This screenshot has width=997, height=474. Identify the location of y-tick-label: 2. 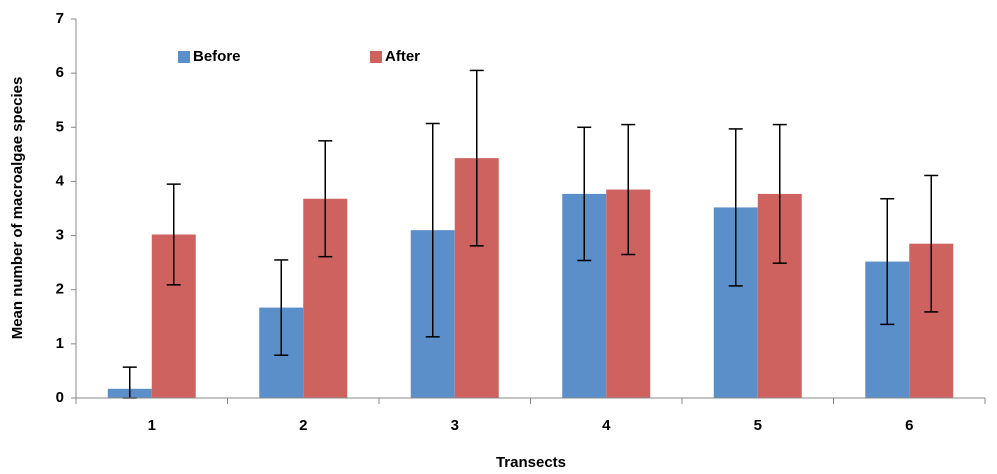
(60, 289).